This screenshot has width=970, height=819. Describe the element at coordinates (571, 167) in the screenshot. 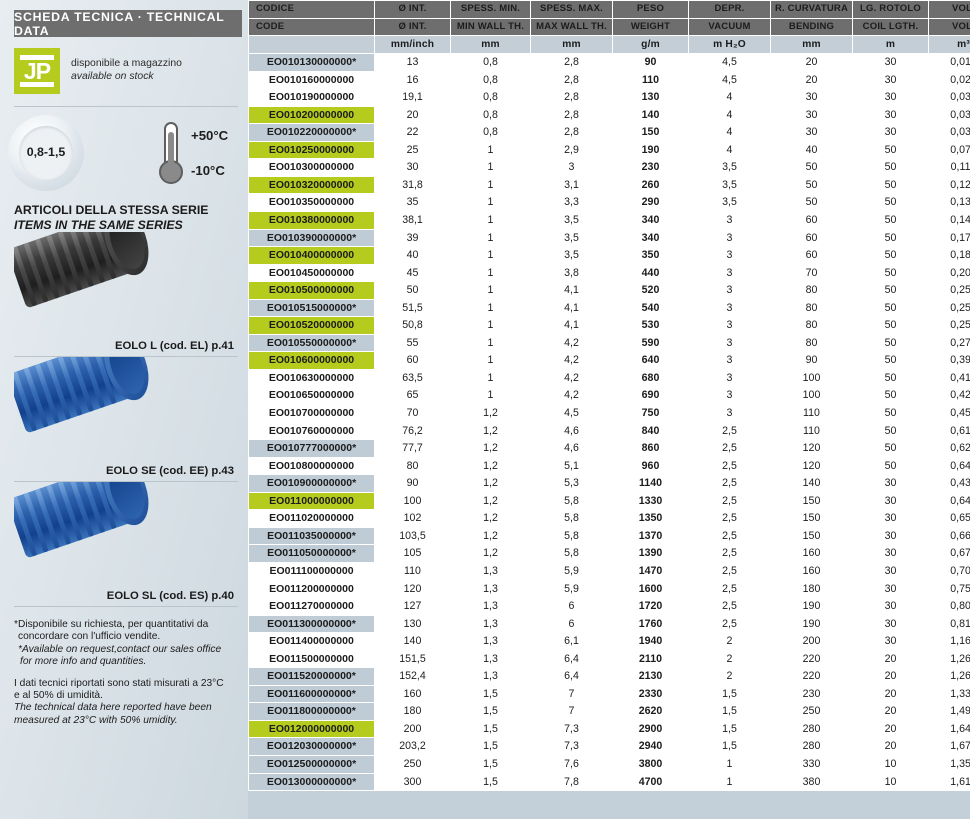

I see `cell-max: 3` at that location.